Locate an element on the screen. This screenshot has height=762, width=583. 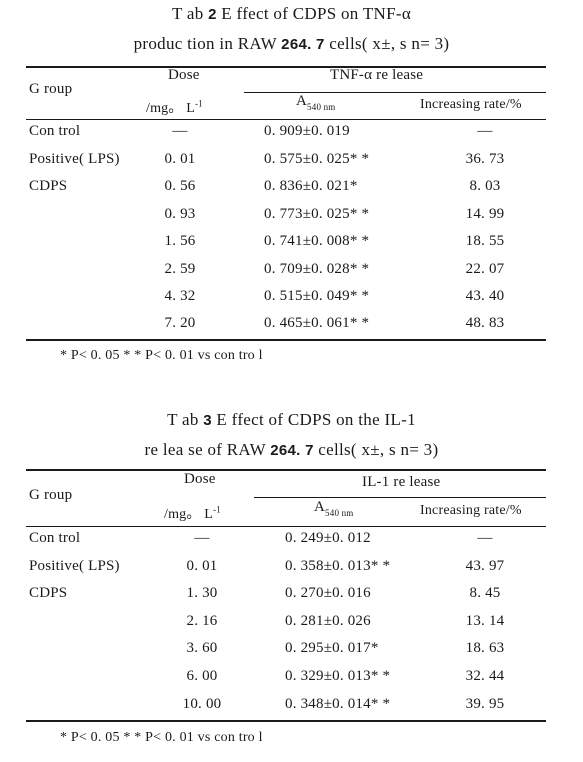
cell-rate: 14. 99 is located at coordinates (485, 214).